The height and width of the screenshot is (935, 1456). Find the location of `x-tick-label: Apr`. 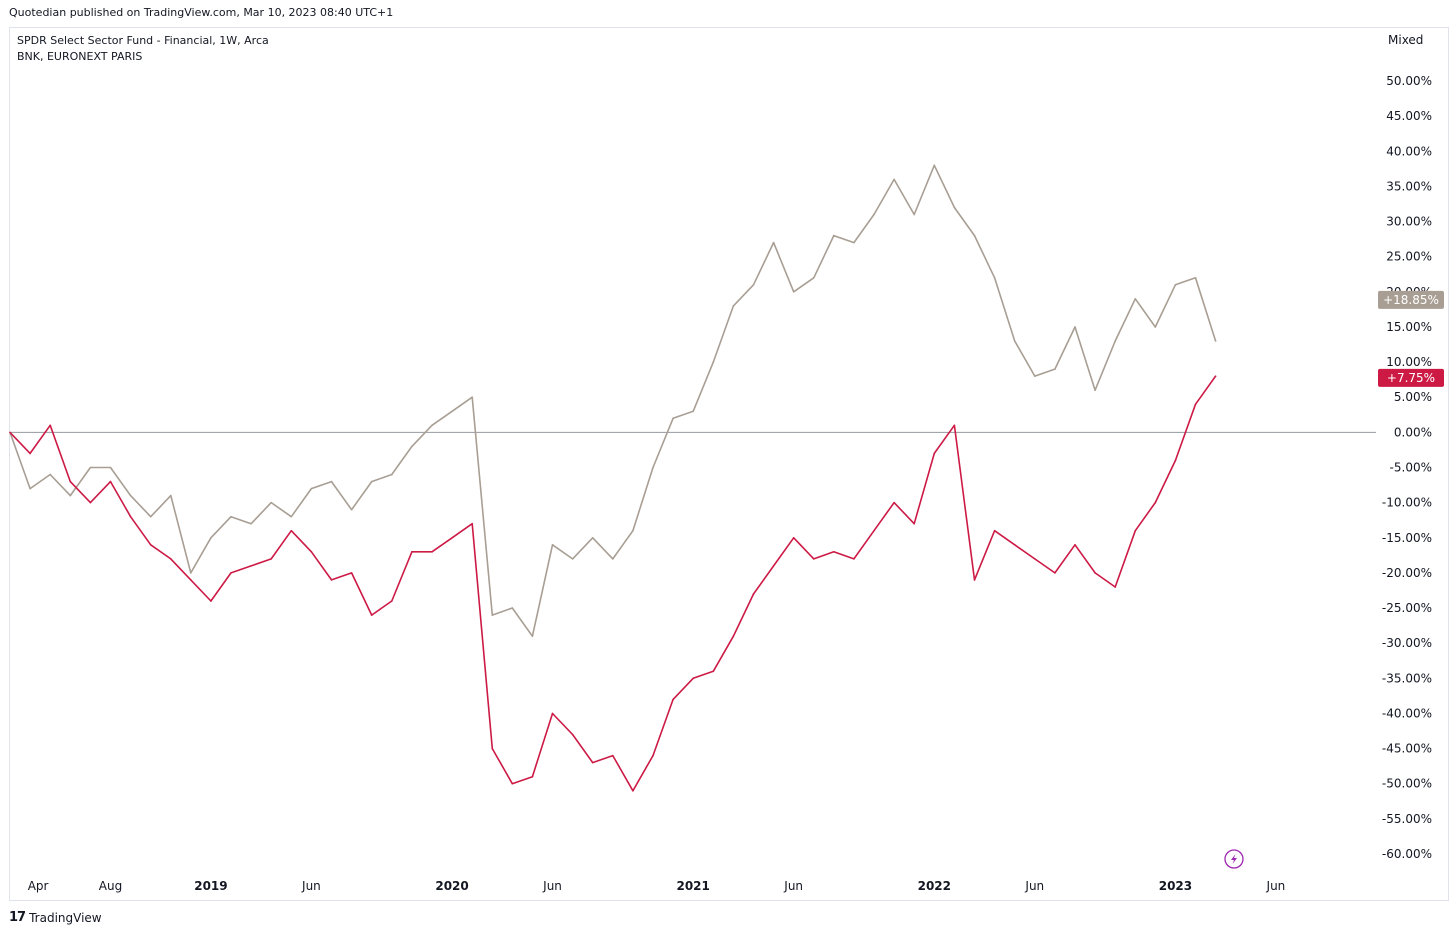

x-tick-label: Apr is located at coordinates (38, 886).